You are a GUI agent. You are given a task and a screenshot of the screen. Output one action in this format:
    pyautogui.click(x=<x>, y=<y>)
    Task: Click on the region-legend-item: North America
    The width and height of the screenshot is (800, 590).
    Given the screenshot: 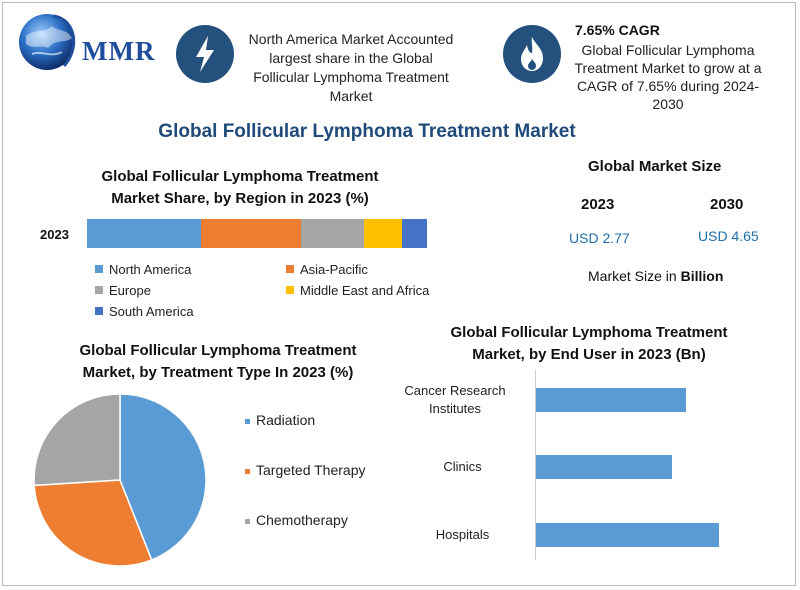 What is the action you would take?
    pyautogui.click(x=143, y=269)
    